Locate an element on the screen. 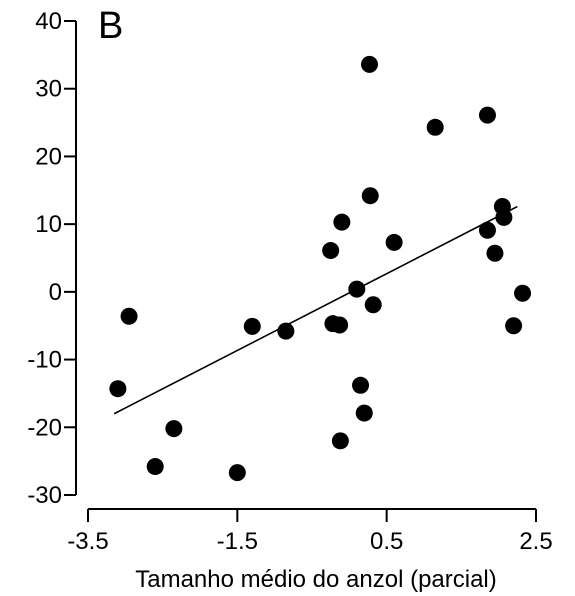  x-tick-label: -3.5 is located at coordinates (87, 541).